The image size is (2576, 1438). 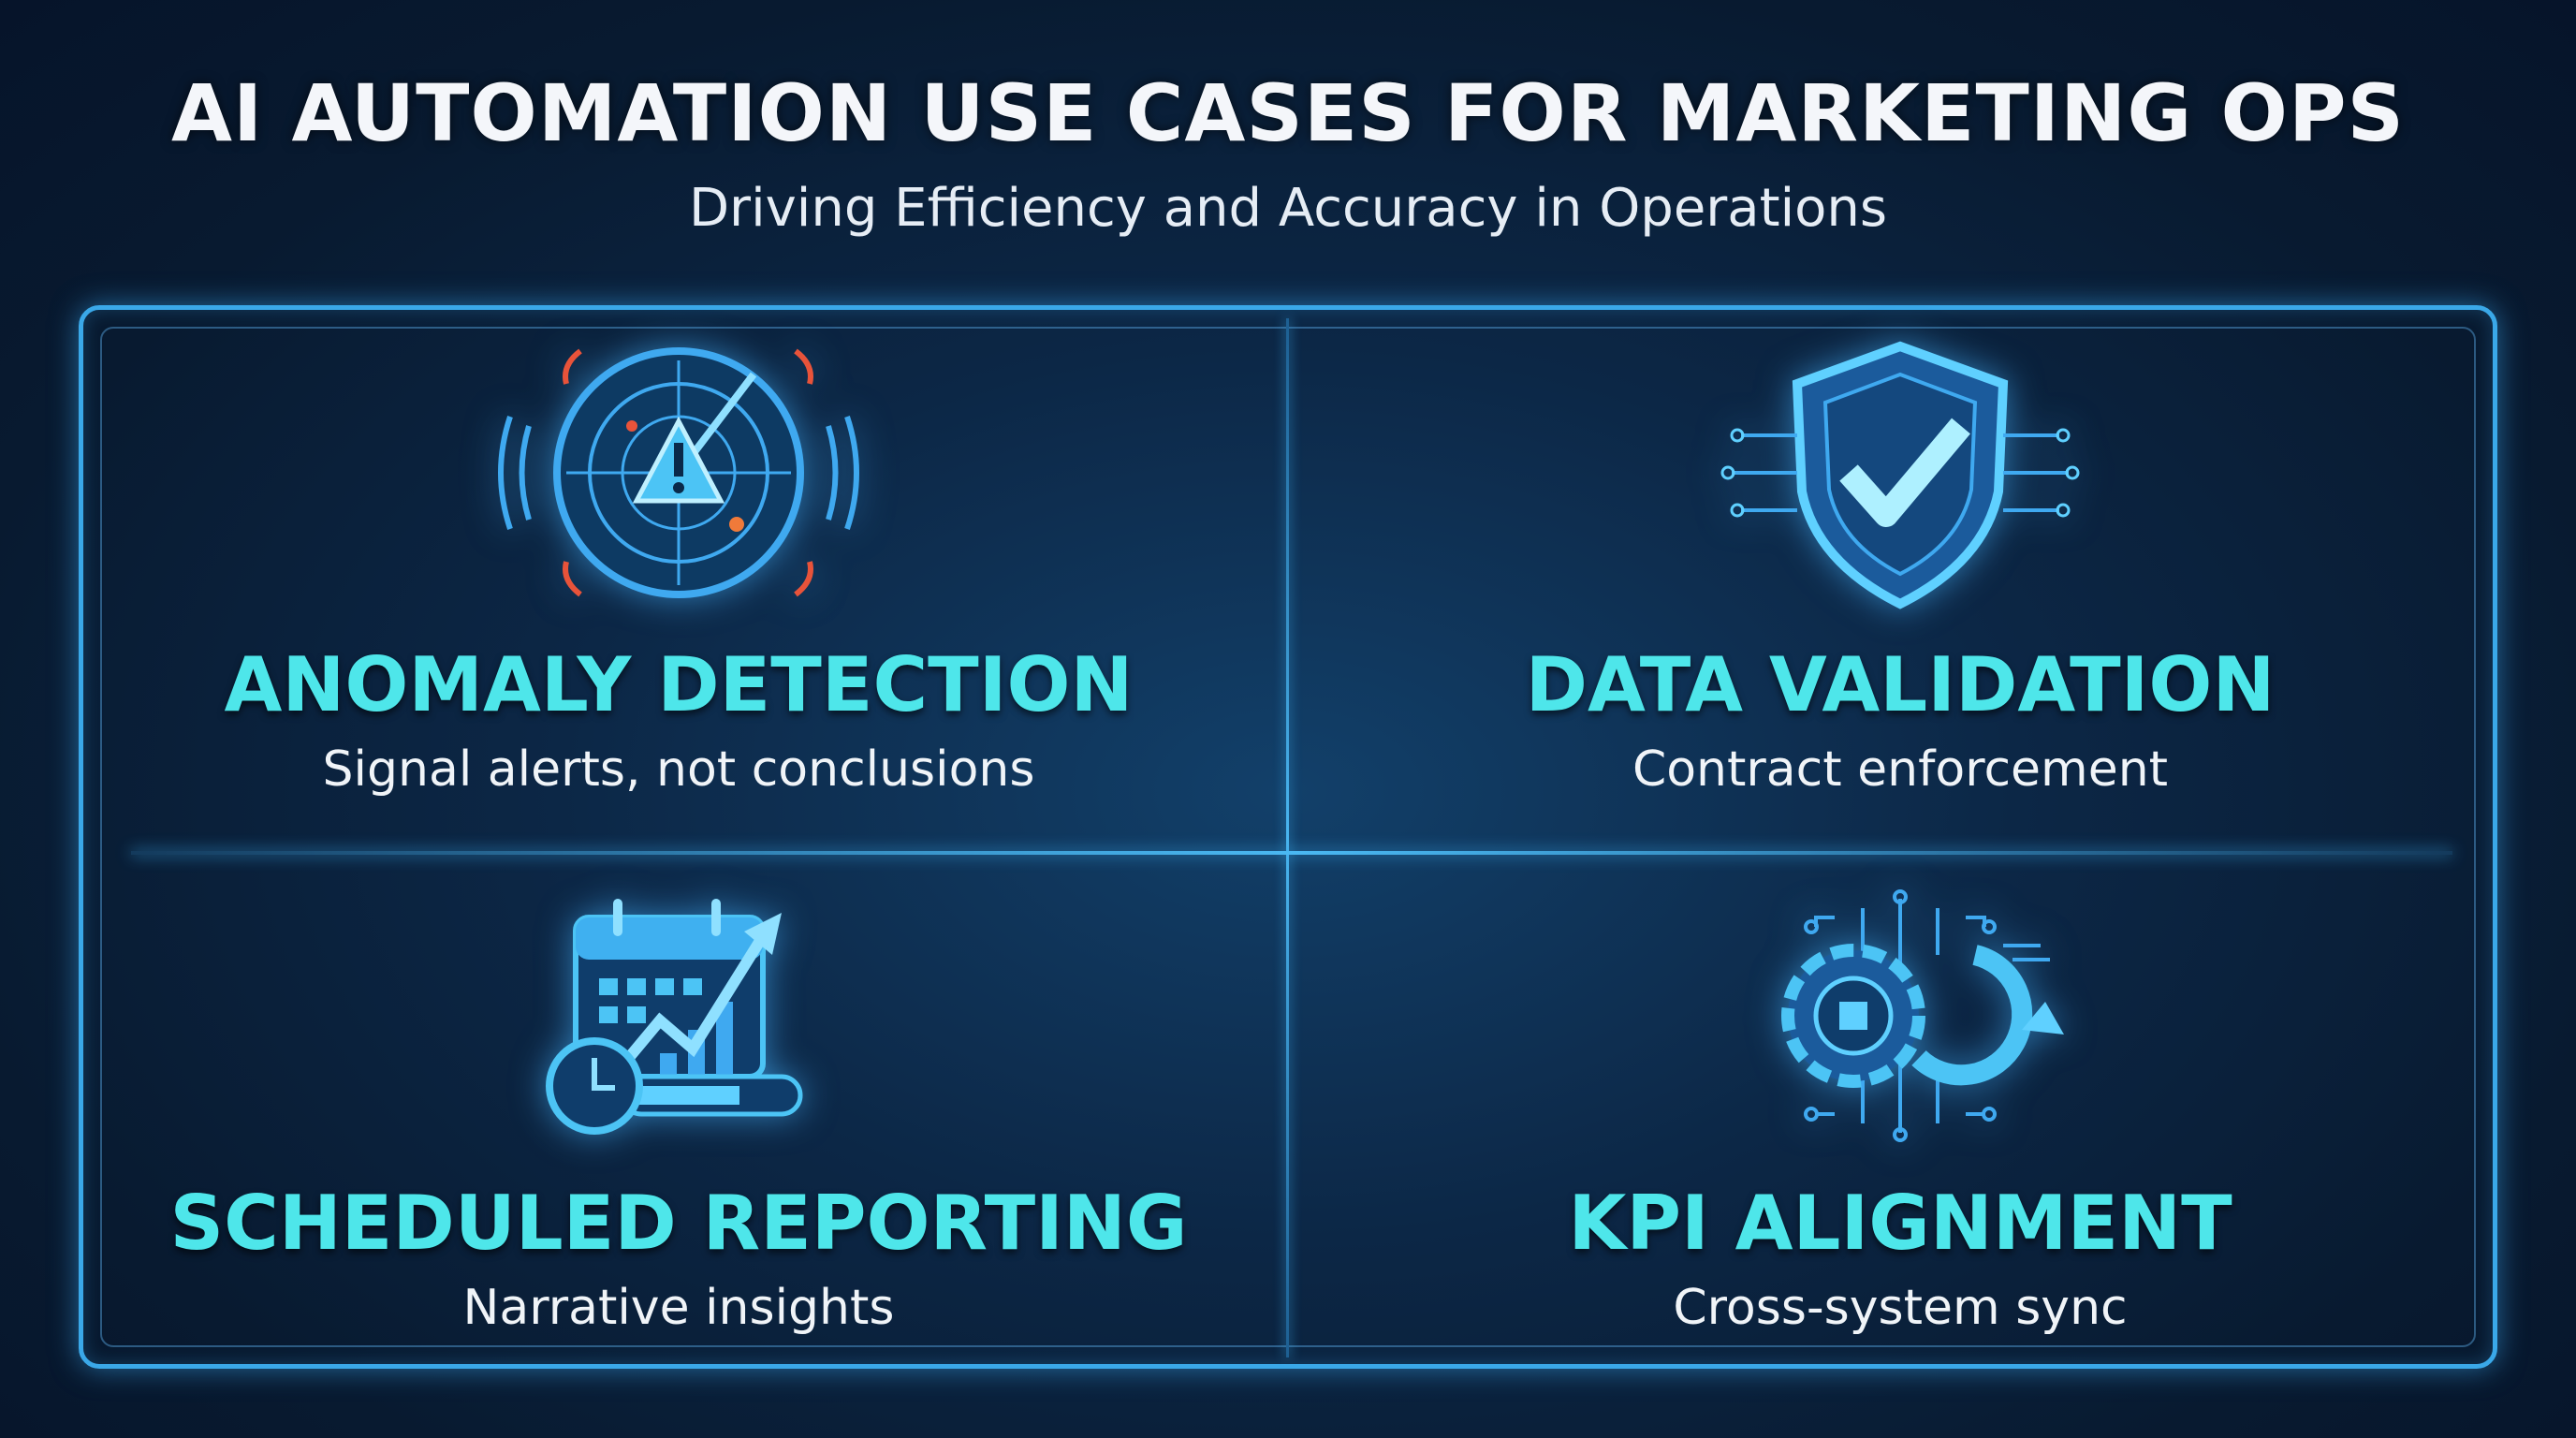 I want to click on use-case-subtitle: Cross-system sync, so click(x=1900, y=1308).